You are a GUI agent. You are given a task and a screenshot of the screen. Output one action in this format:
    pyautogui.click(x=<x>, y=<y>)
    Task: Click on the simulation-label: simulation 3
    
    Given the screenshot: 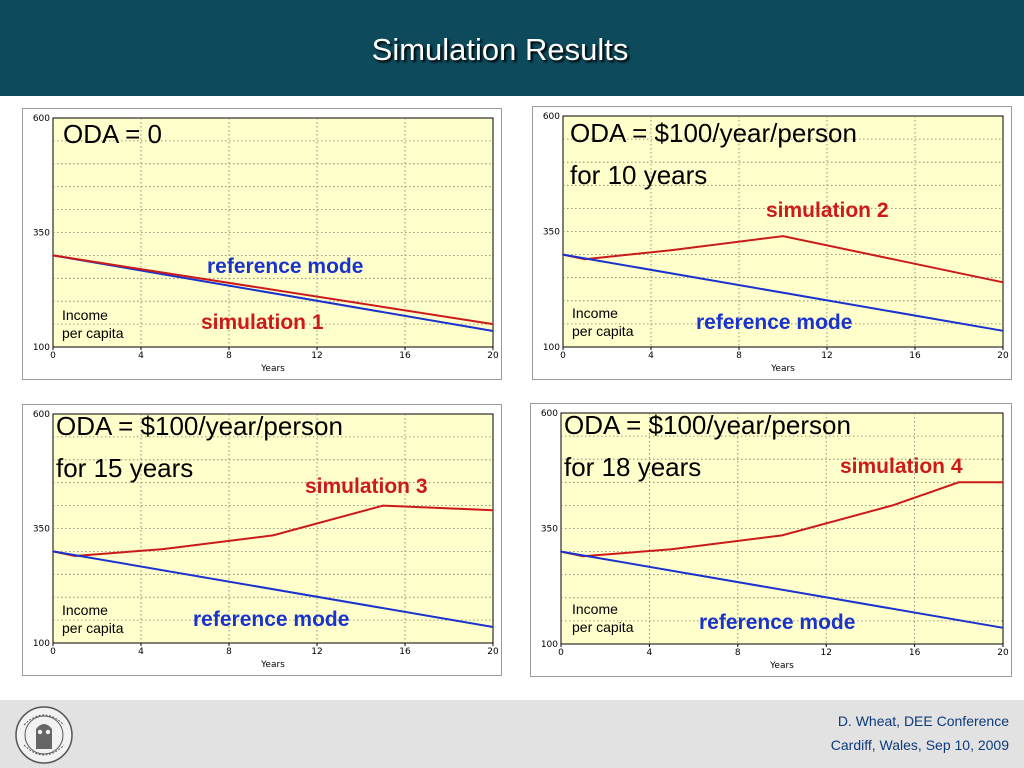 What is the action you would take?
    pyautogui.click(x=366, y=486)
    